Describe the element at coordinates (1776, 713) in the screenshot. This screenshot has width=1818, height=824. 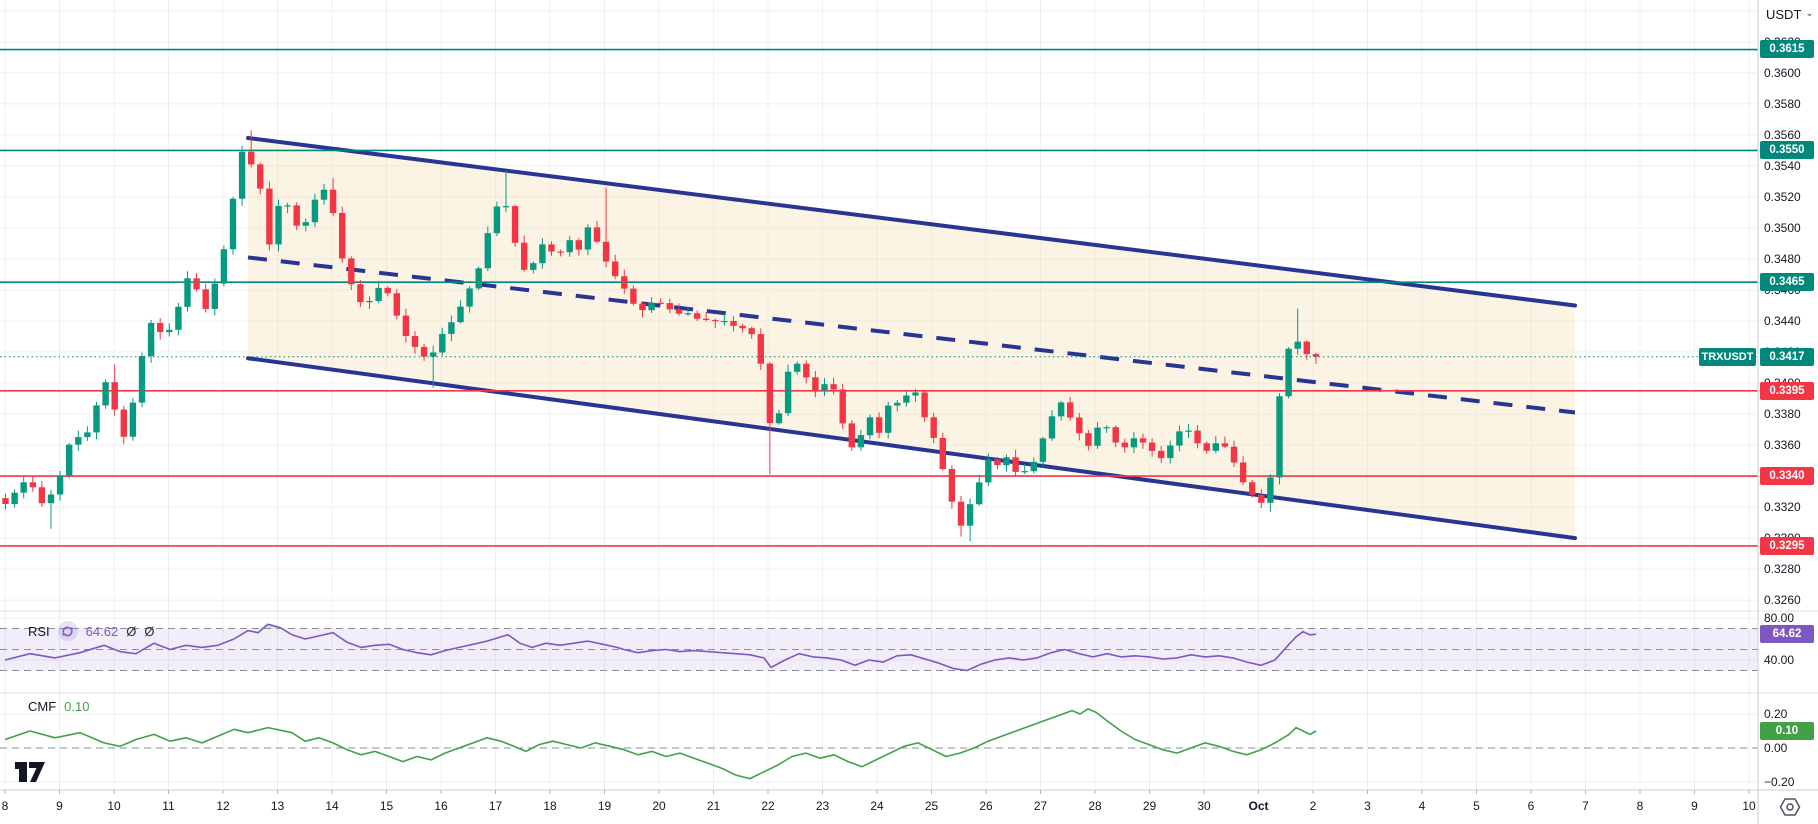
I see `cmf-tick-label: 0.20` at that location.